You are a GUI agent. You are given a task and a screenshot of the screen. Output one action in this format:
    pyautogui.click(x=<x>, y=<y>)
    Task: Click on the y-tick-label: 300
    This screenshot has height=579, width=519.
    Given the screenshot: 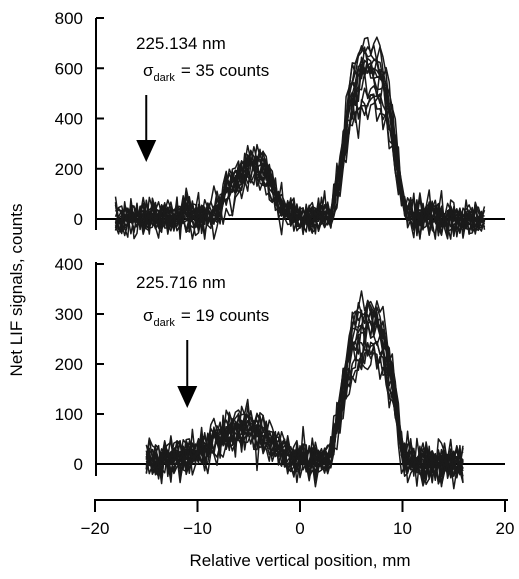 What is the action you would take?
    pyautogui.click(x=69, y=314)
    